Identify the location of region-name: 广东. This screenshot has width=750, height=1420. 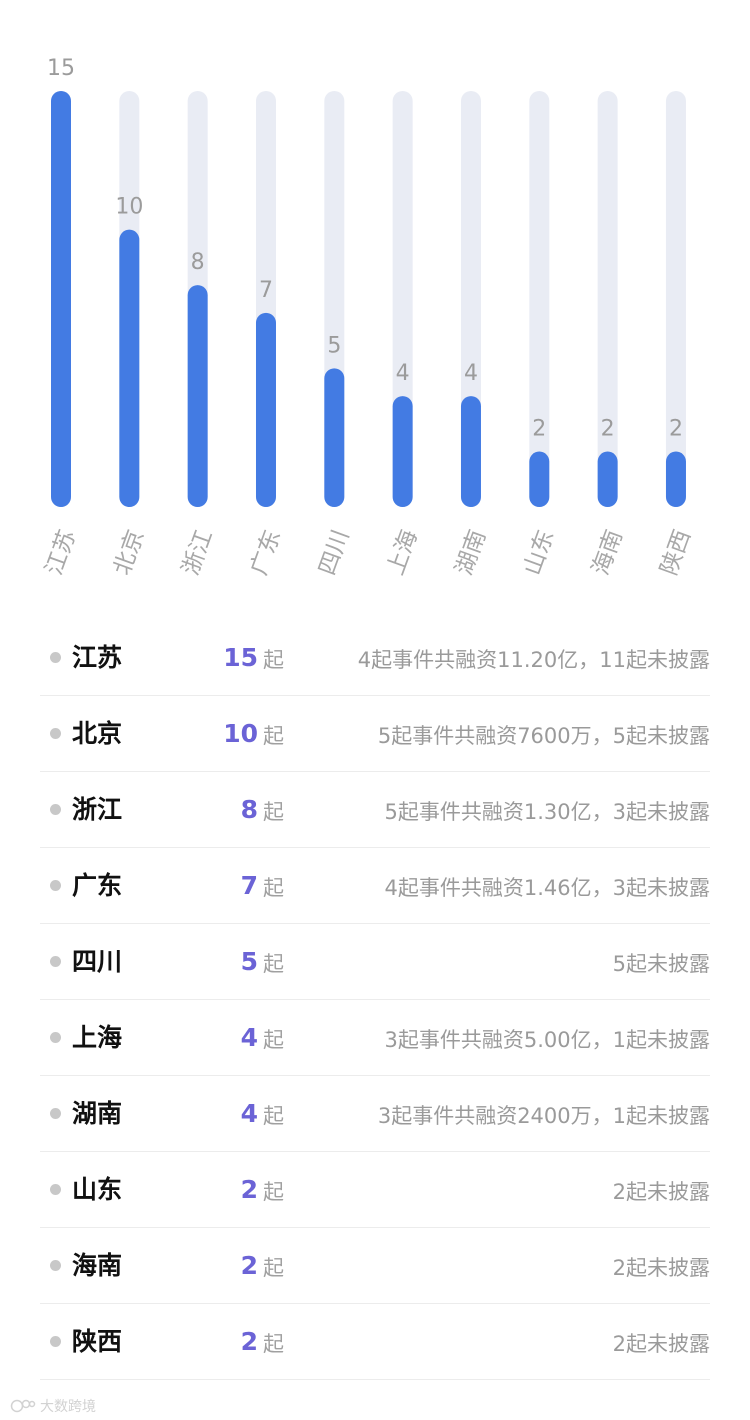
(97, 885).